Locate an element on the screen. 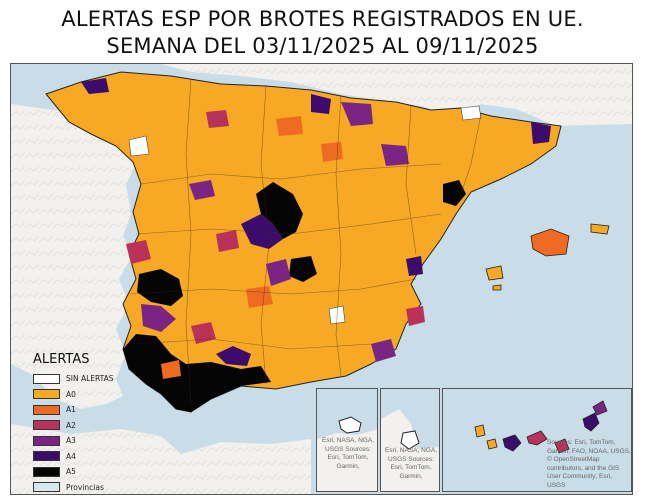 Image resolution: width=645 pixels, height=498 pixels. legend-item: A2 is located at coordinates (93, 426).